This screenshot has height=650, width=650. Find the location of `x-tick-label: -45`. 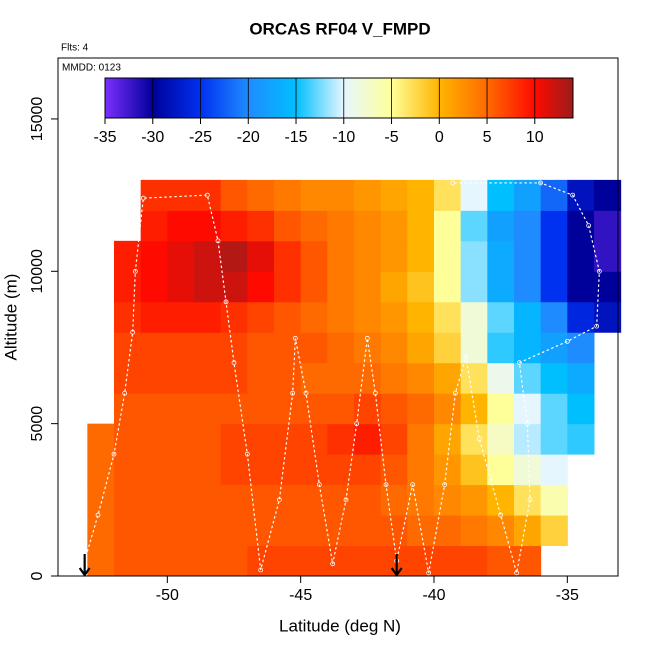

x-tick-label: -45 is located at coordinates (300, 595).